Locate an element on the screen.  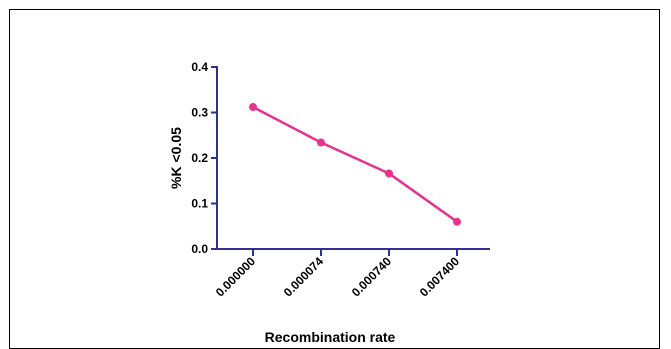
series-line is located at coordinates (355, 164).